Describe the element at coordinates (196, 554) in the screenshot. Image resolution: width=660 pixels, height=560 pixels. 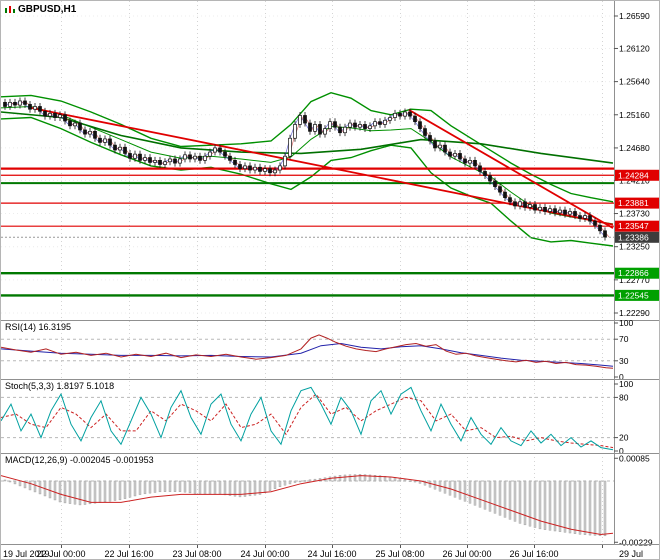
I see `svg-text: 23 Jul 08:00` at that location.